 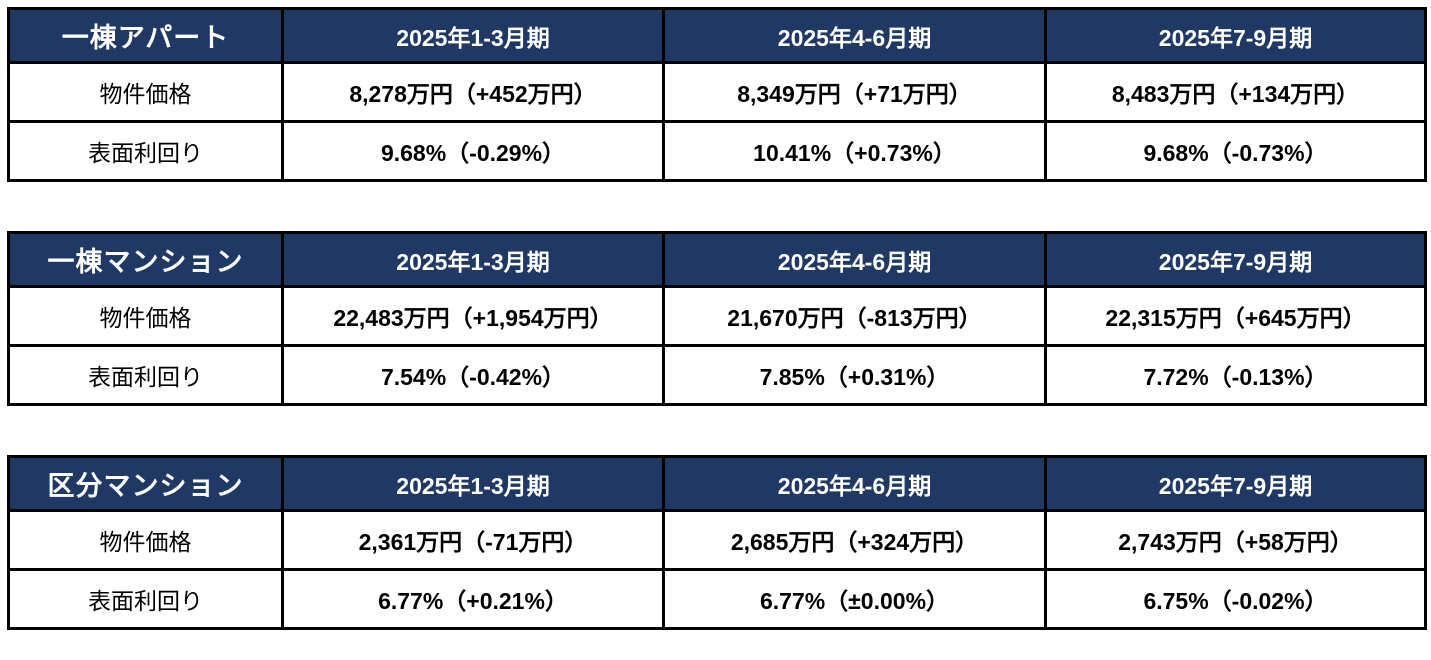 I want to click on price-cell-q2: 8,349万円（+71万円）, so click(x=854, y=92).